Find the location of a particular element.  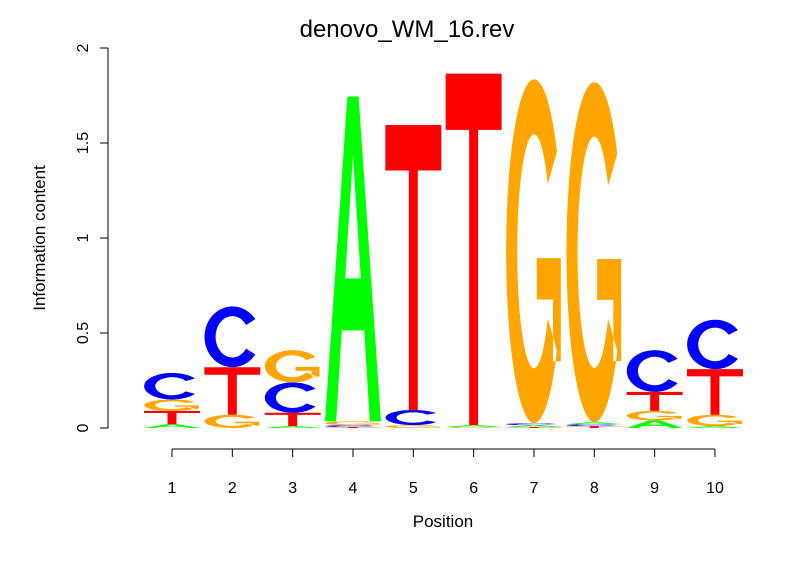

x-tick-label: 1 is located at coordinates (172, 488).